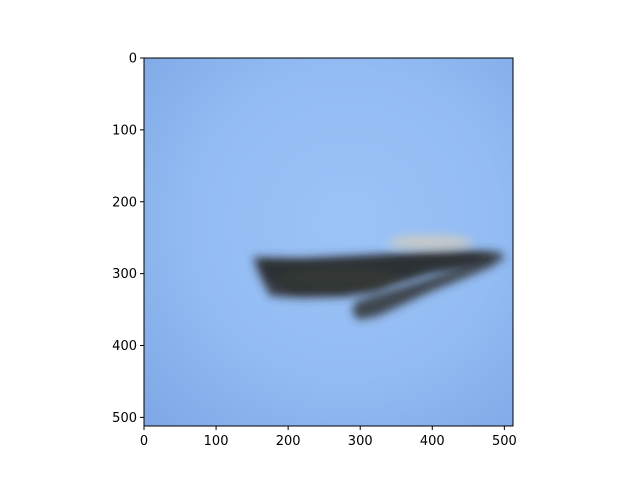 This screenshot has width=640, height=480. Describe the element at coordinates (144, 441) in the screenshot. I see `x-tick-label: 0` at that location.